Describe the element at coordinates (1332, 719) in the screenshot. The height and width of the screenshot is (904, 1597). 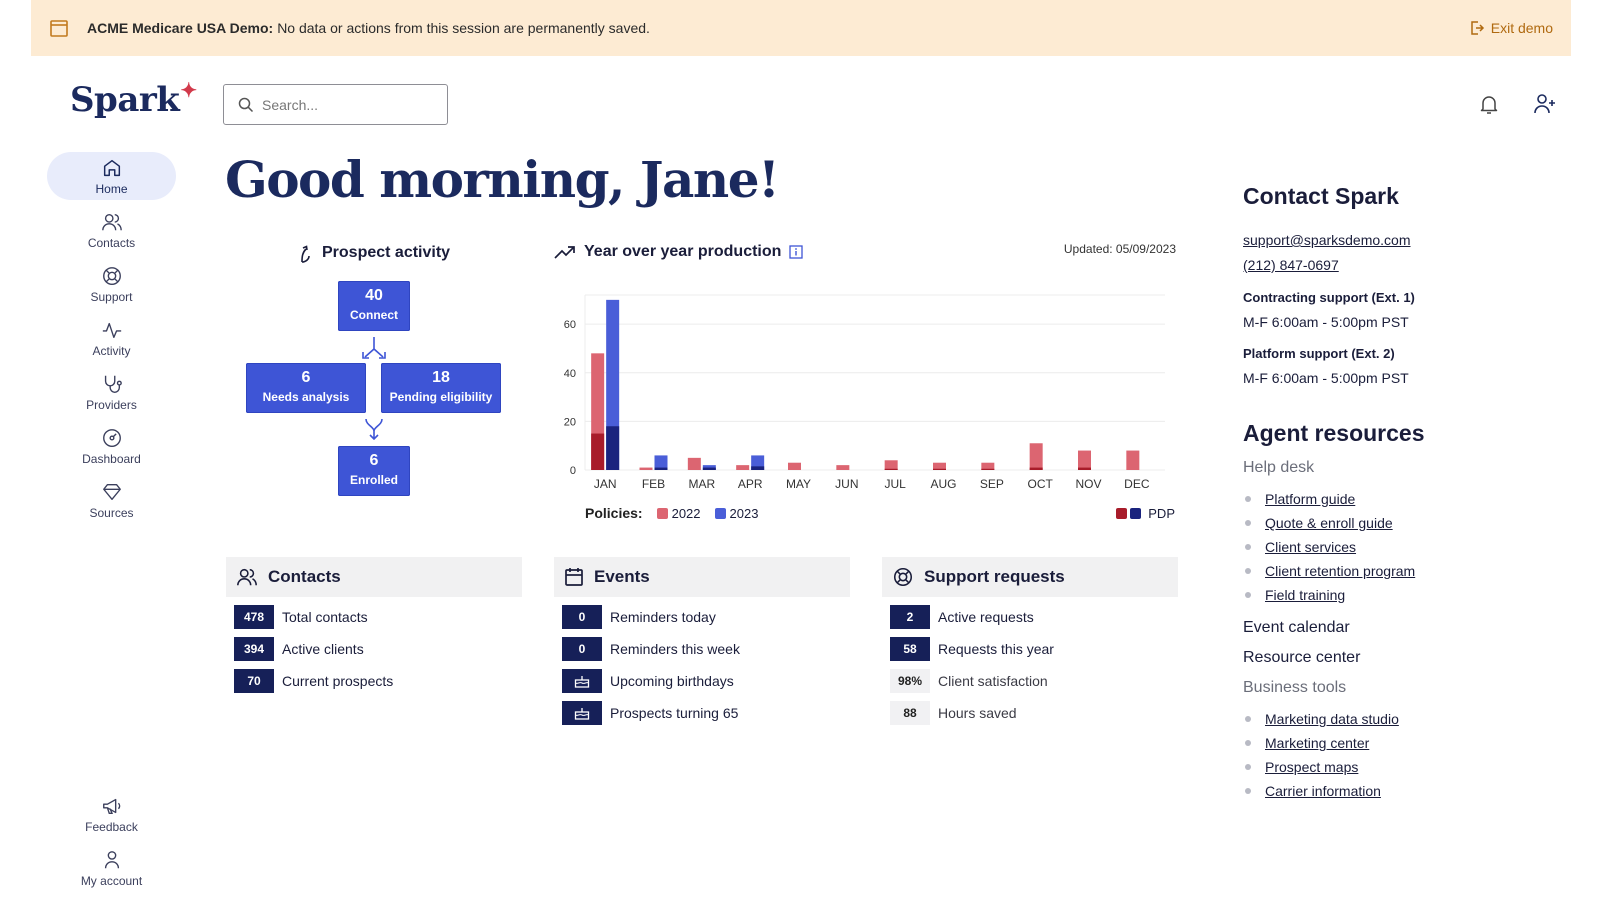
I see `marketing-data-studio-link: Marketing data studio` at that location.